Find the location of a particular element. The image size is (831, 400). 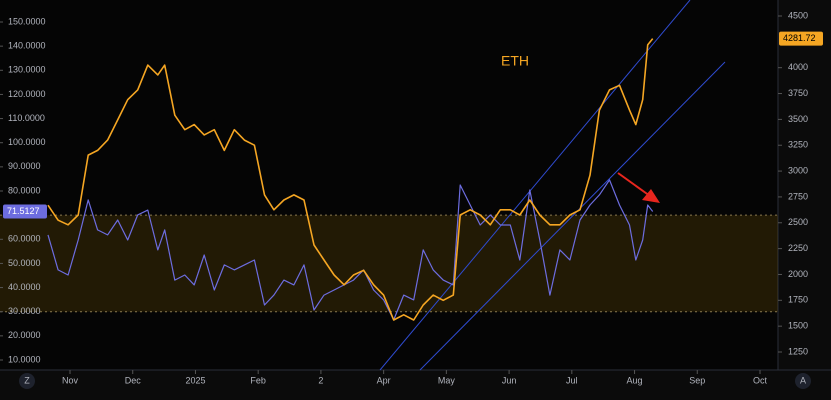

x-tick-label: Aug is located at coordinates (635, 380).